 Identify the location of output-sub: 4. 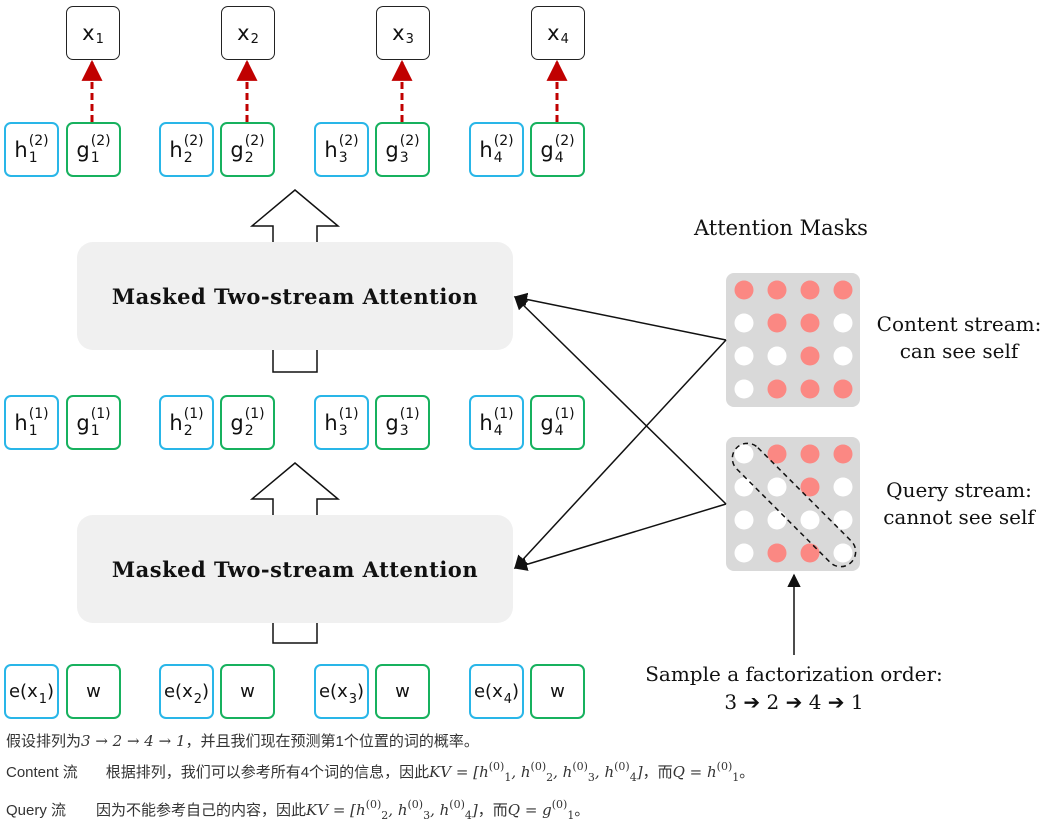
(564, 39).